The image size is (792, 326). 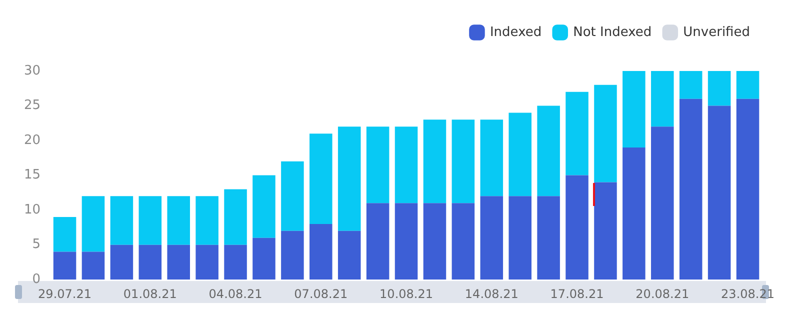 I want to click on y-tick-label: 5, so click(x=36, y=244).